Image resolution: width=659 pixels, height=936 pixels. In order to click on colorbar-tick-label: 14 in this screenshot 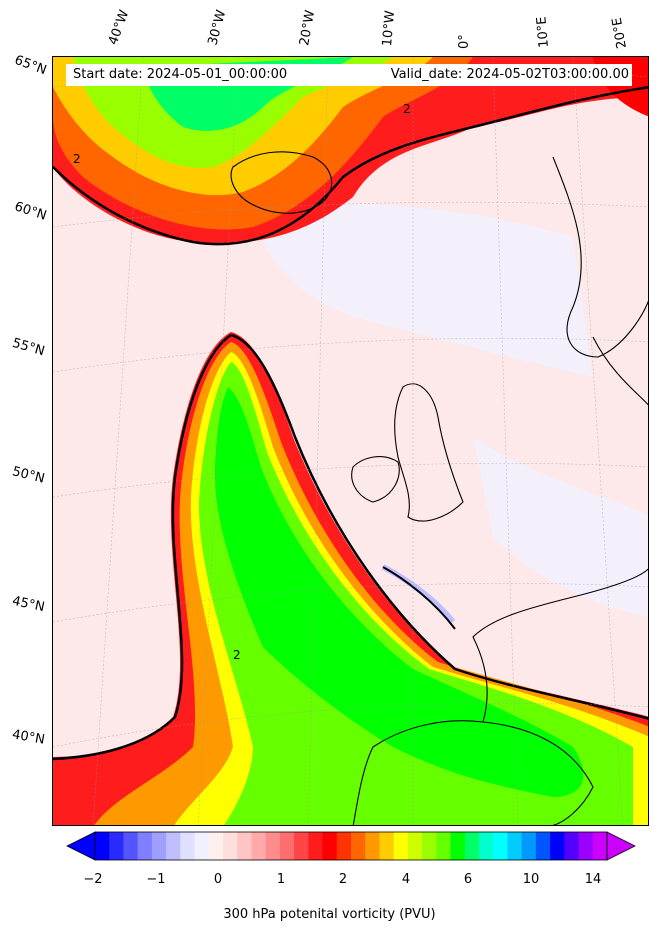, I will do `click(593, 879)`.